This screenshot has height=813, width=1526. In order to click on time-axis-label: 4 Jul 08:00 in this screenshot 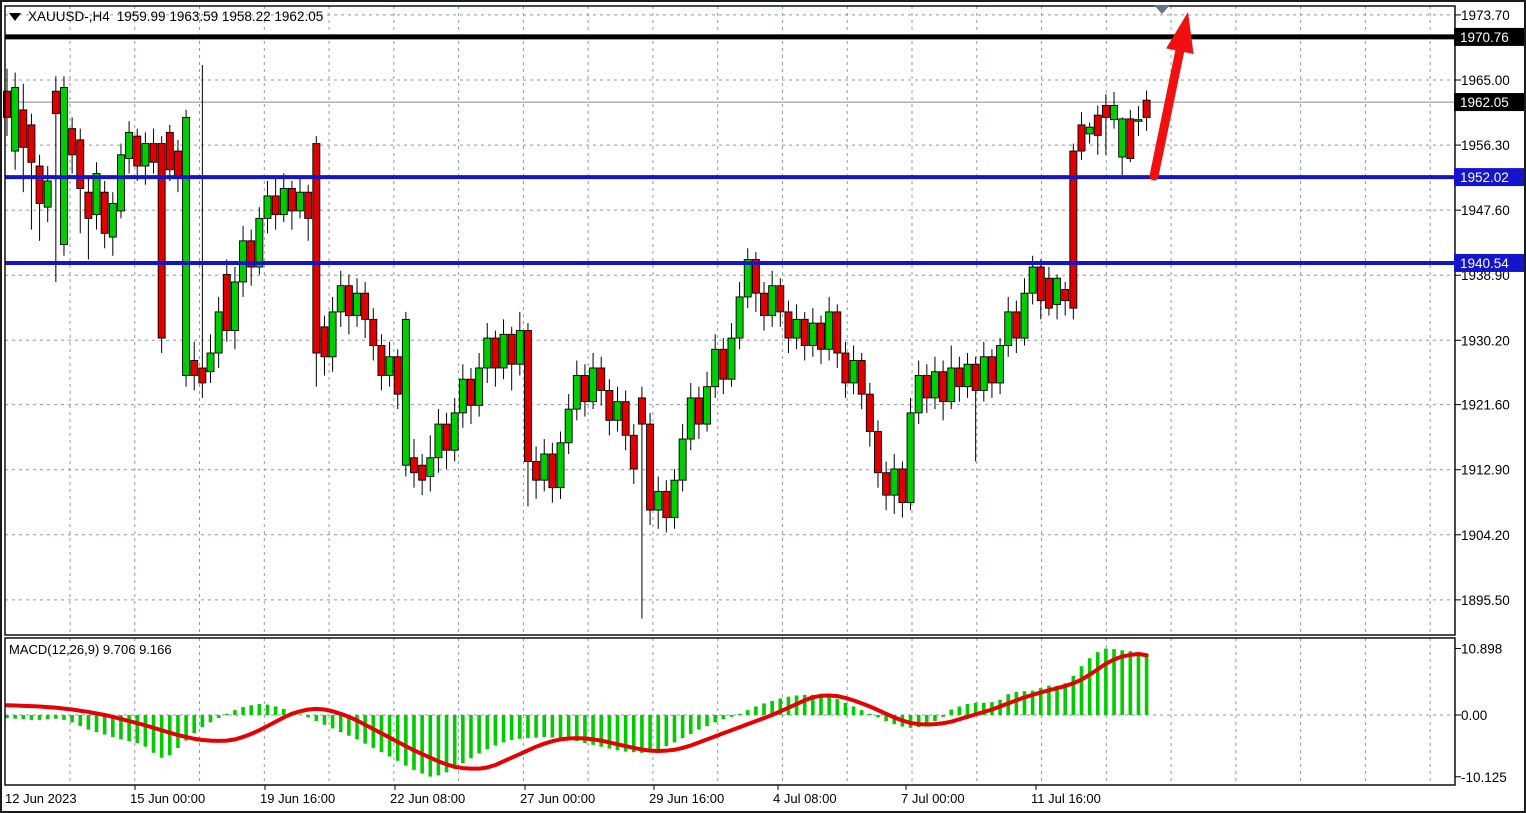, I will do `click(805, 798)`.